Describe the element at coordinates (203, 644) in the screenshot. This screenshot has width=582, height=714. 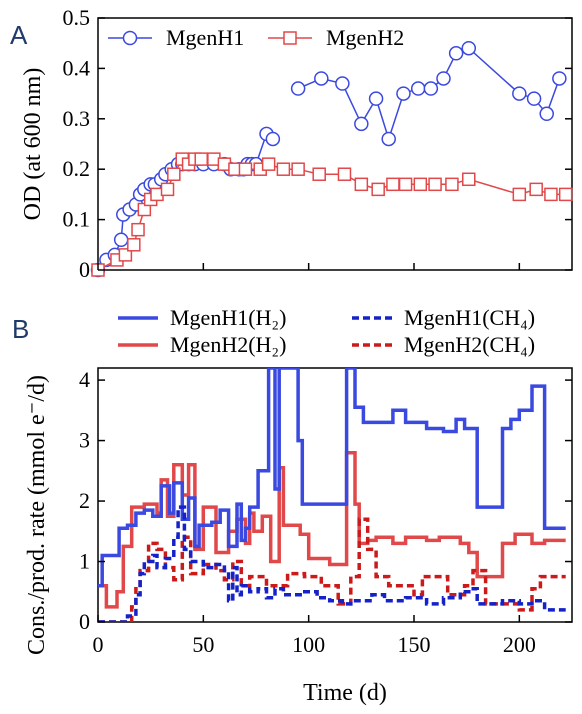
I see `panel-b-x-tick-label: 50` at that location.